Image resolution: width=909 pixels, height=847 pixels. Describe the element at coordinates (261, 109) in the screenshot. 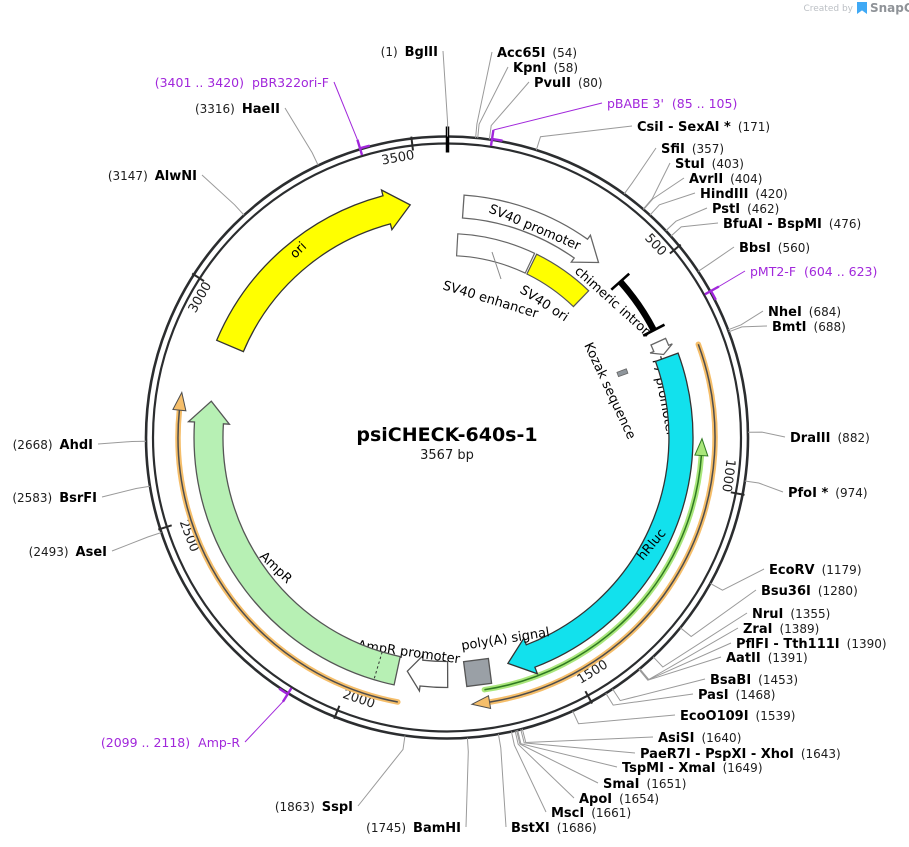

I see `enzyme-label-part: HaeII` at that location.